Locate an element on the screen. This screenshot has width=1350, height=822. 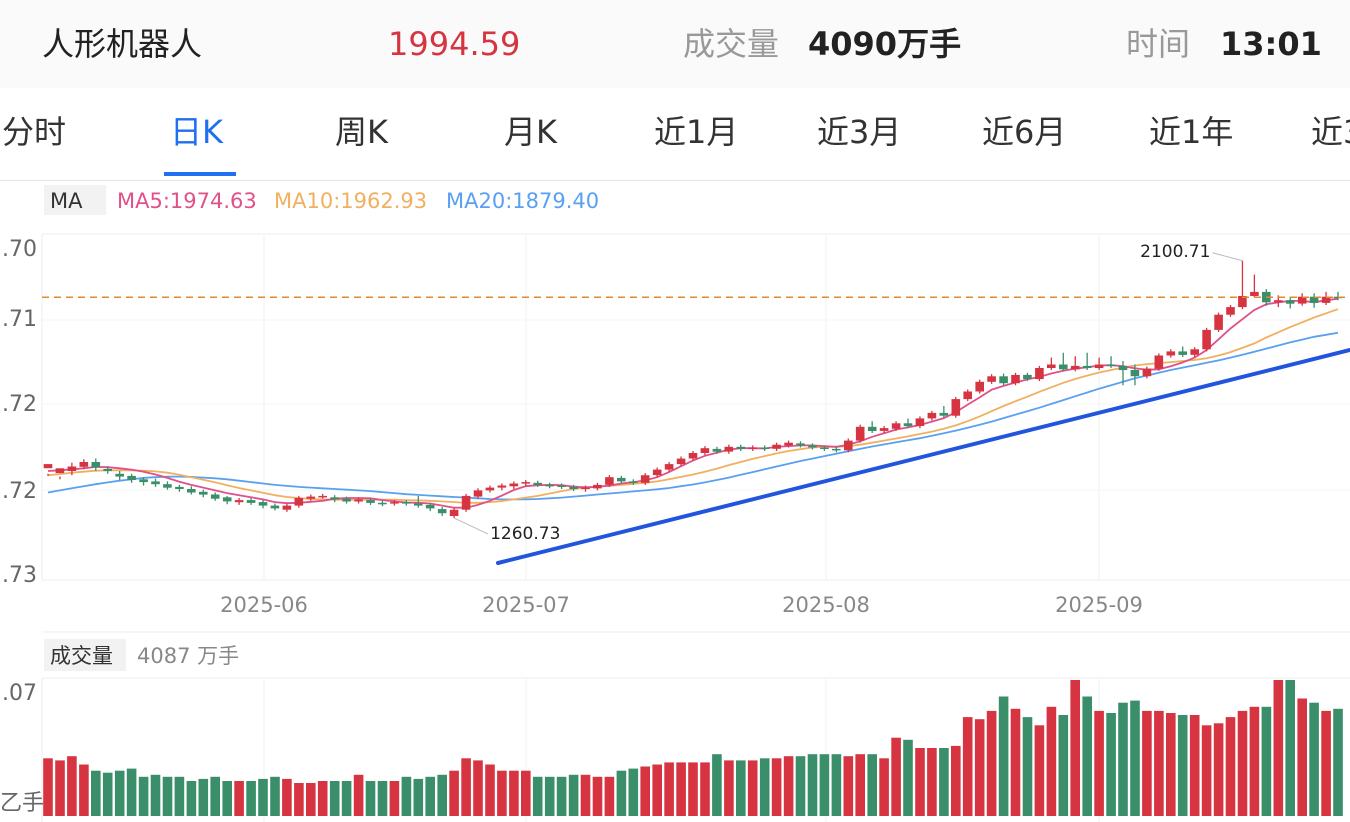
tab-weekly-k: 周K is located at coordinates (361, 132).